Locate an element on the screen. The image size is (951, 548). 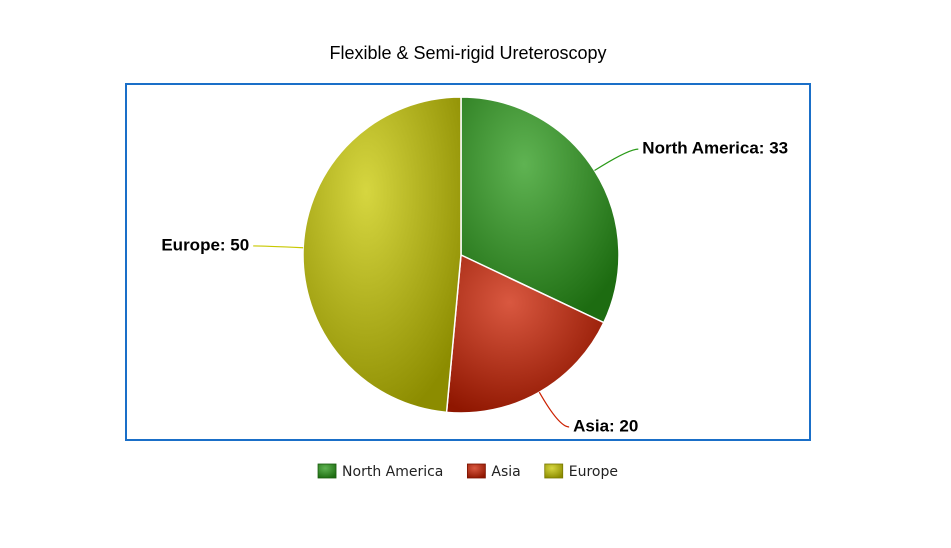
chart-title: Flexible & Semi-rigid Ureteroscopy is located at coordinates (467, 53).